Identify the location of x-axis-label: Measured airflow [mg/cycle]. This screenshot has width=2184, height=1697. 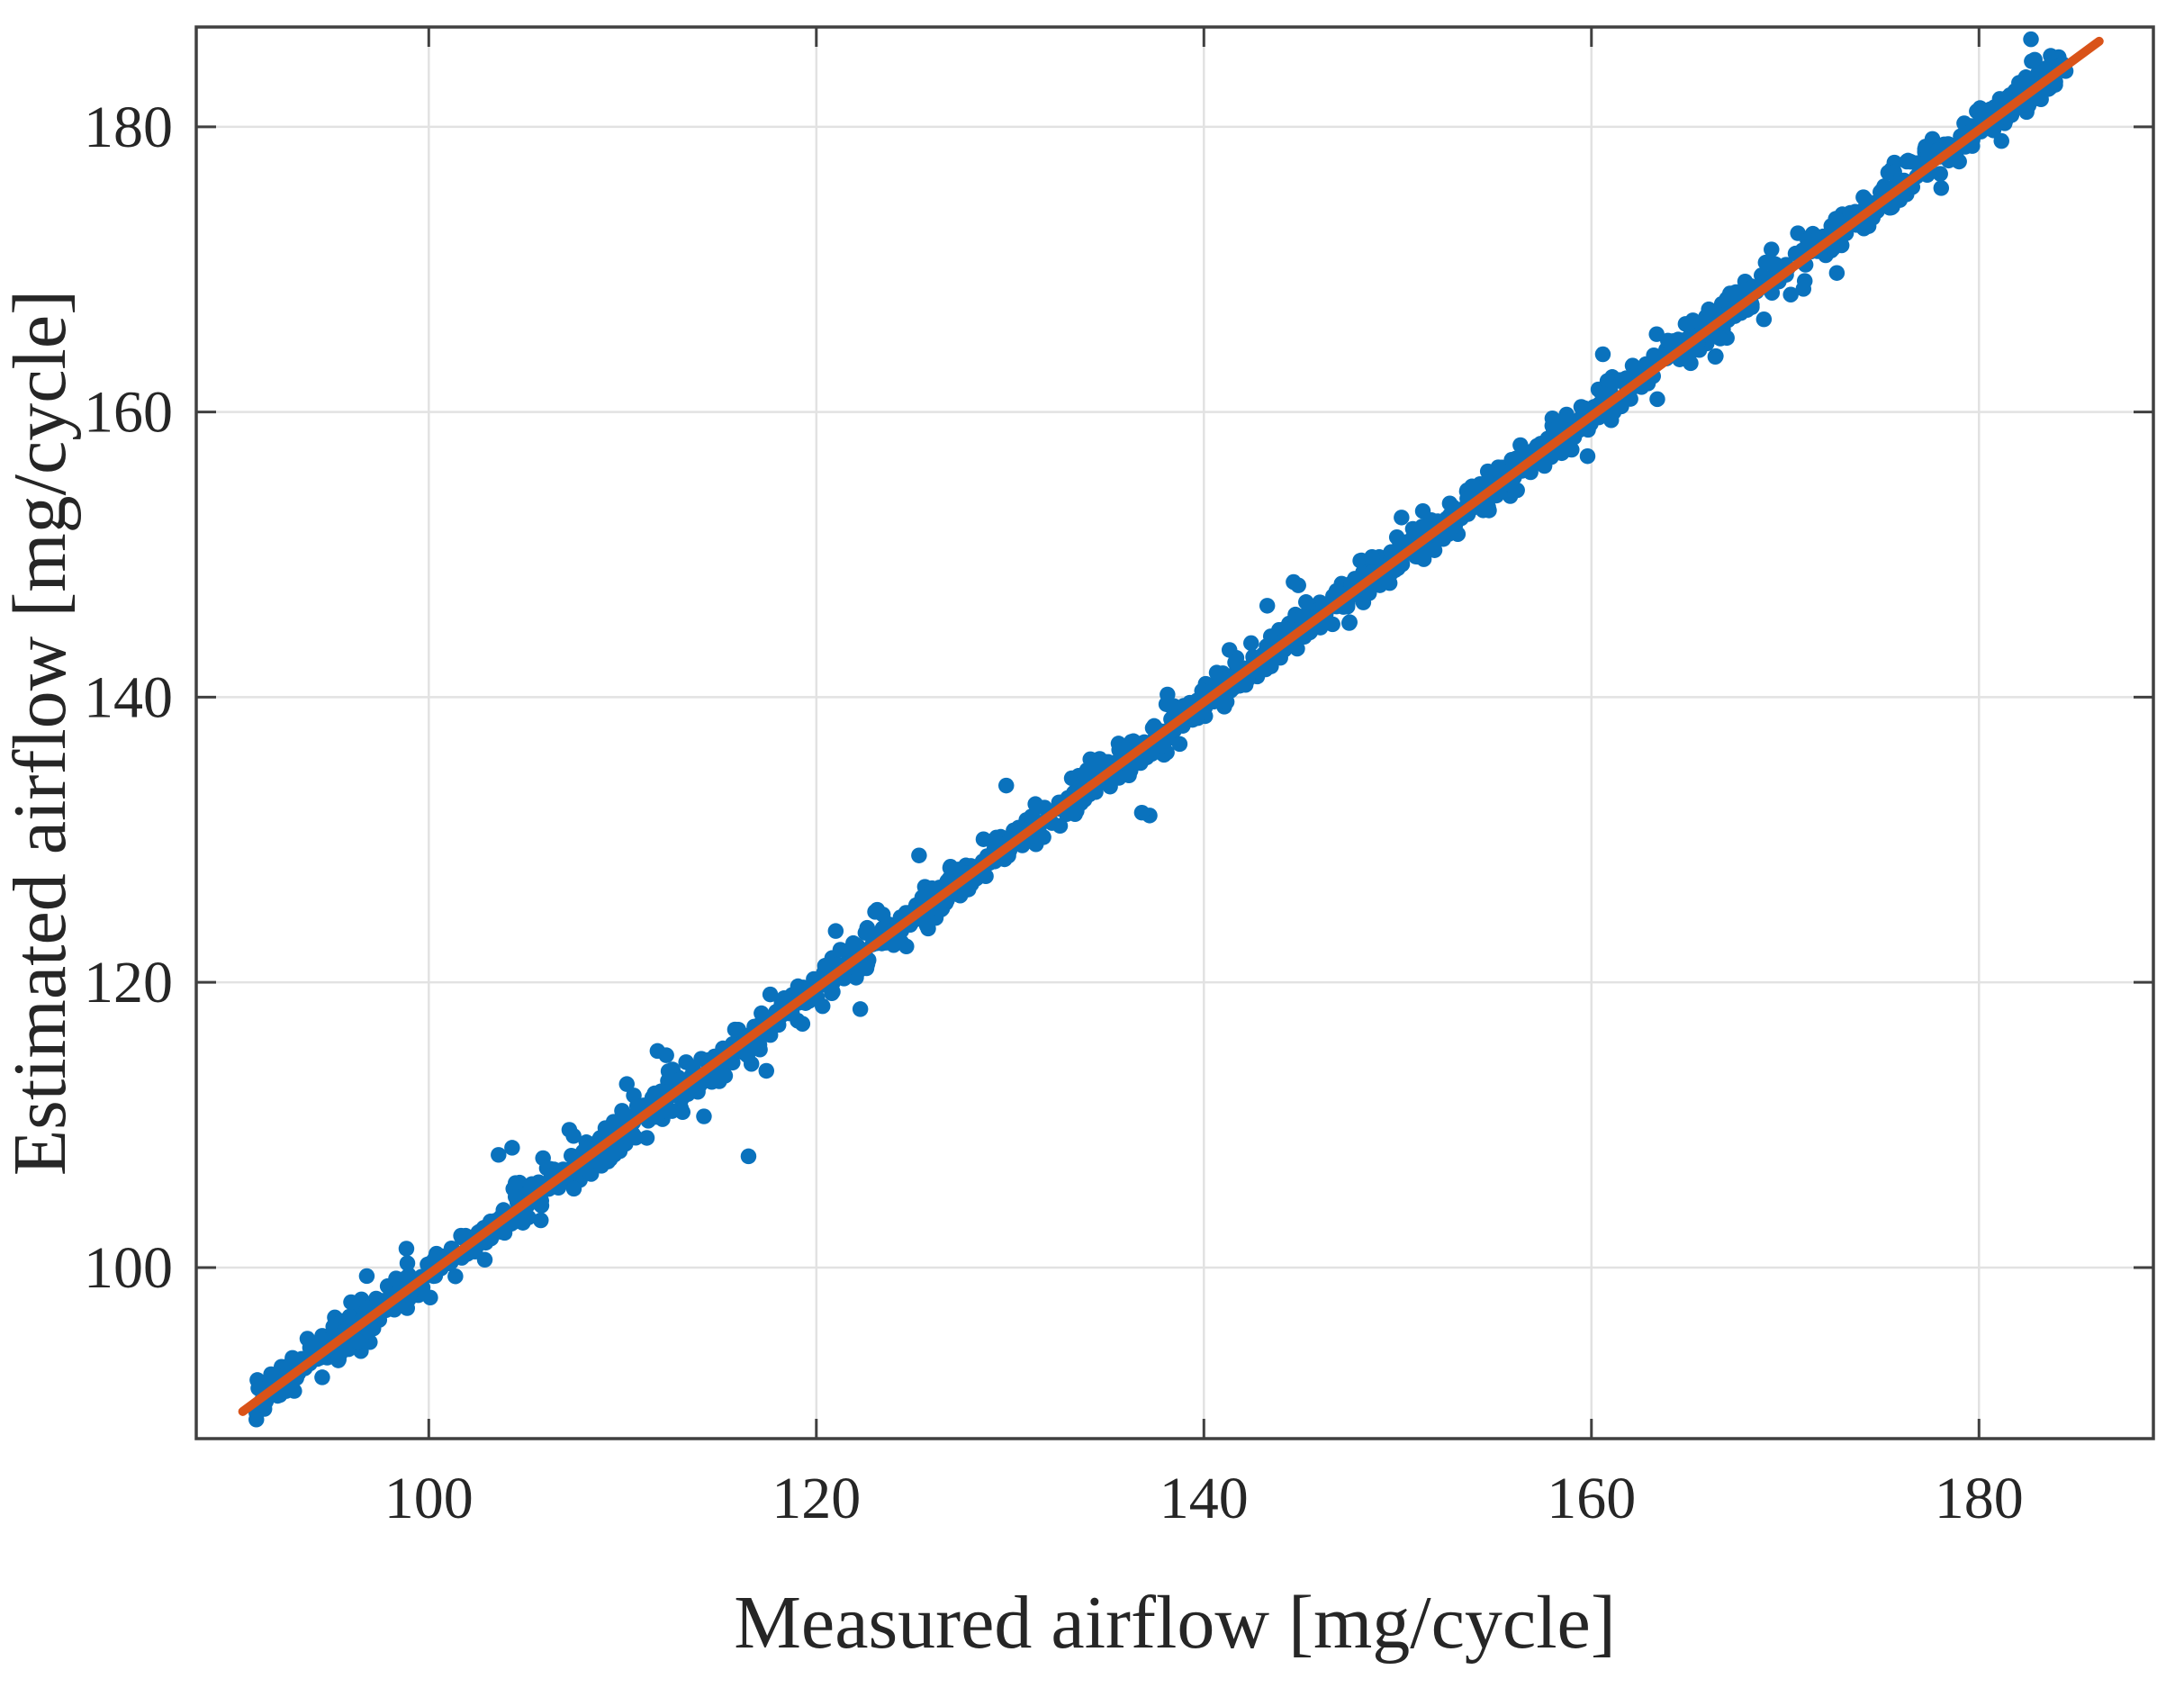
(1175, 1623).